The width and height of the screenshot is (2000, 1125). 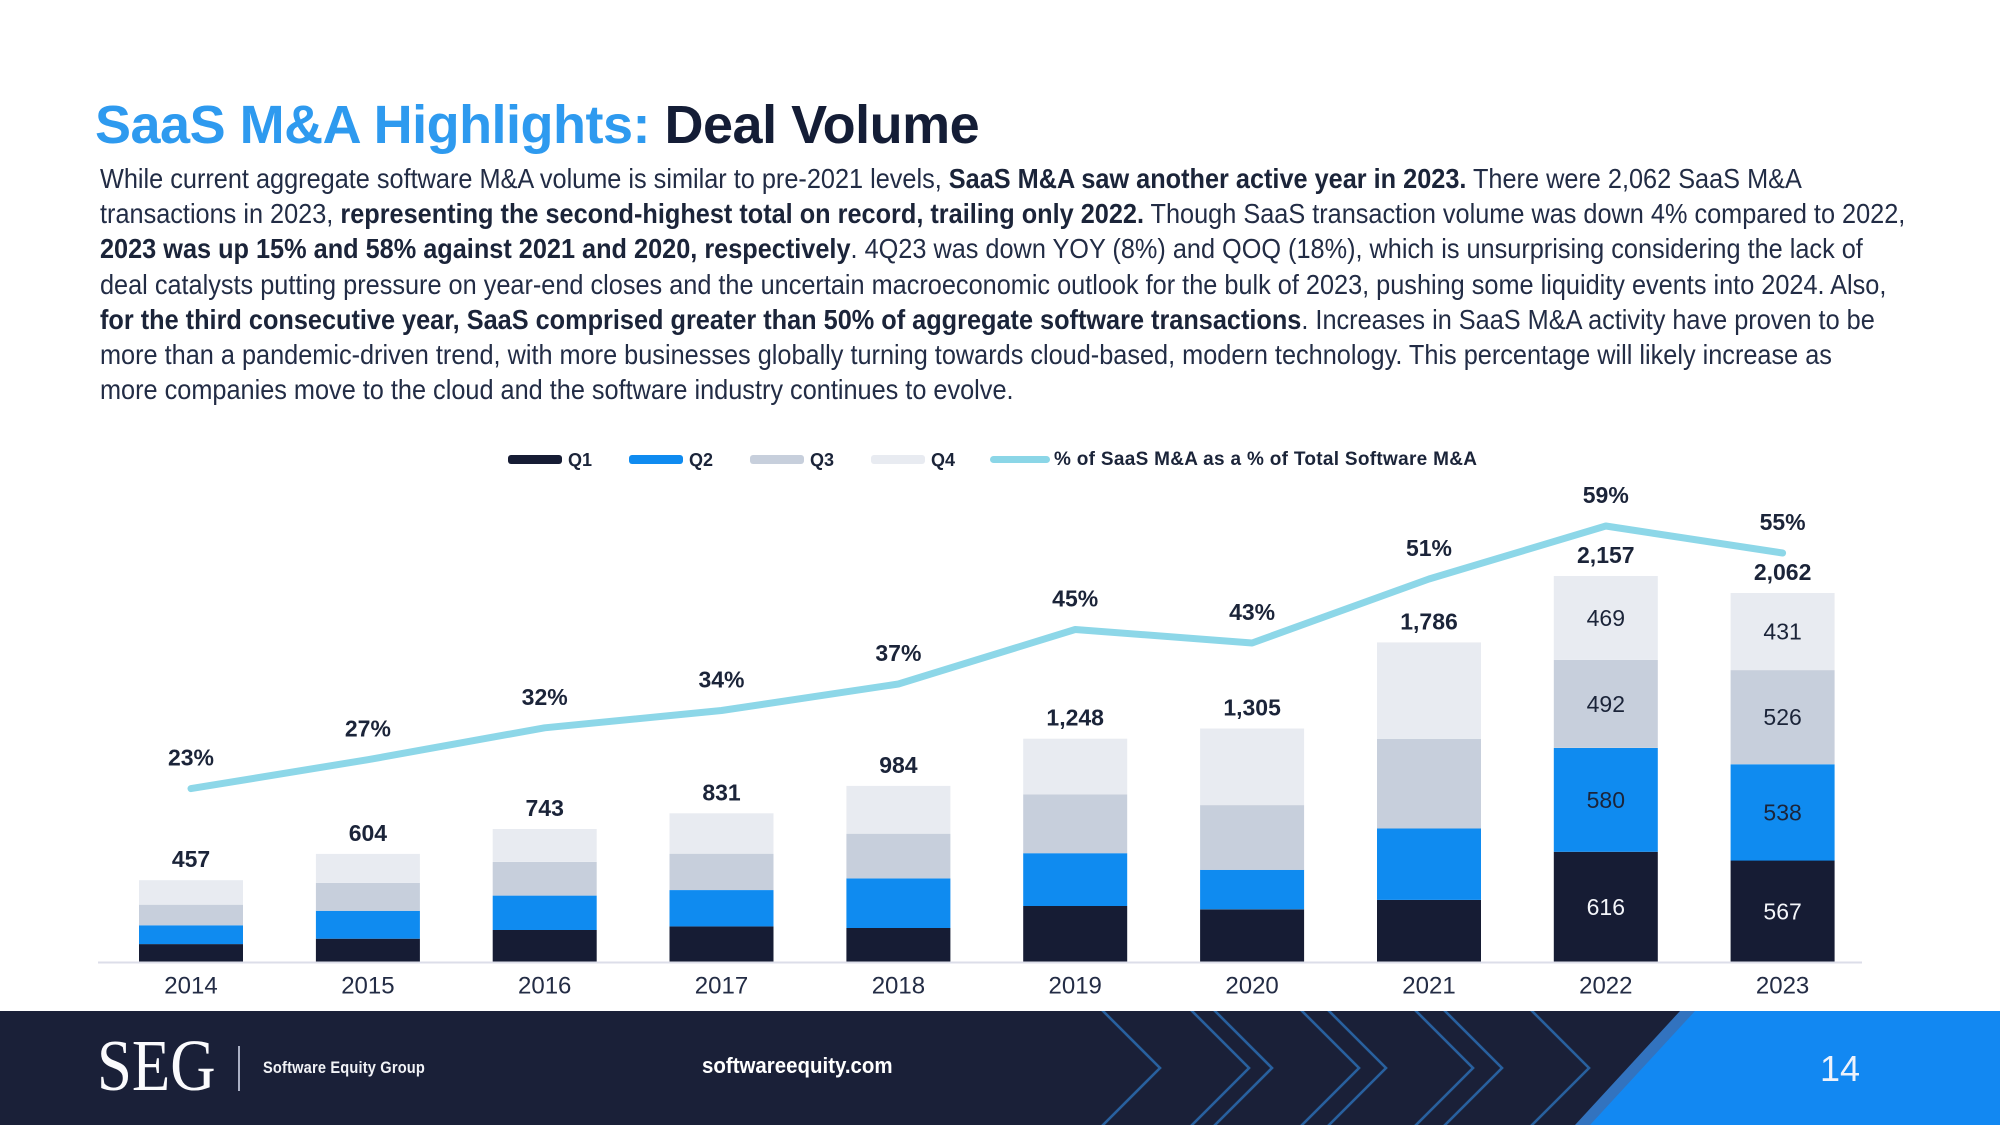 I want to click on svg-text: 2020, so click(x=1251, y=986).